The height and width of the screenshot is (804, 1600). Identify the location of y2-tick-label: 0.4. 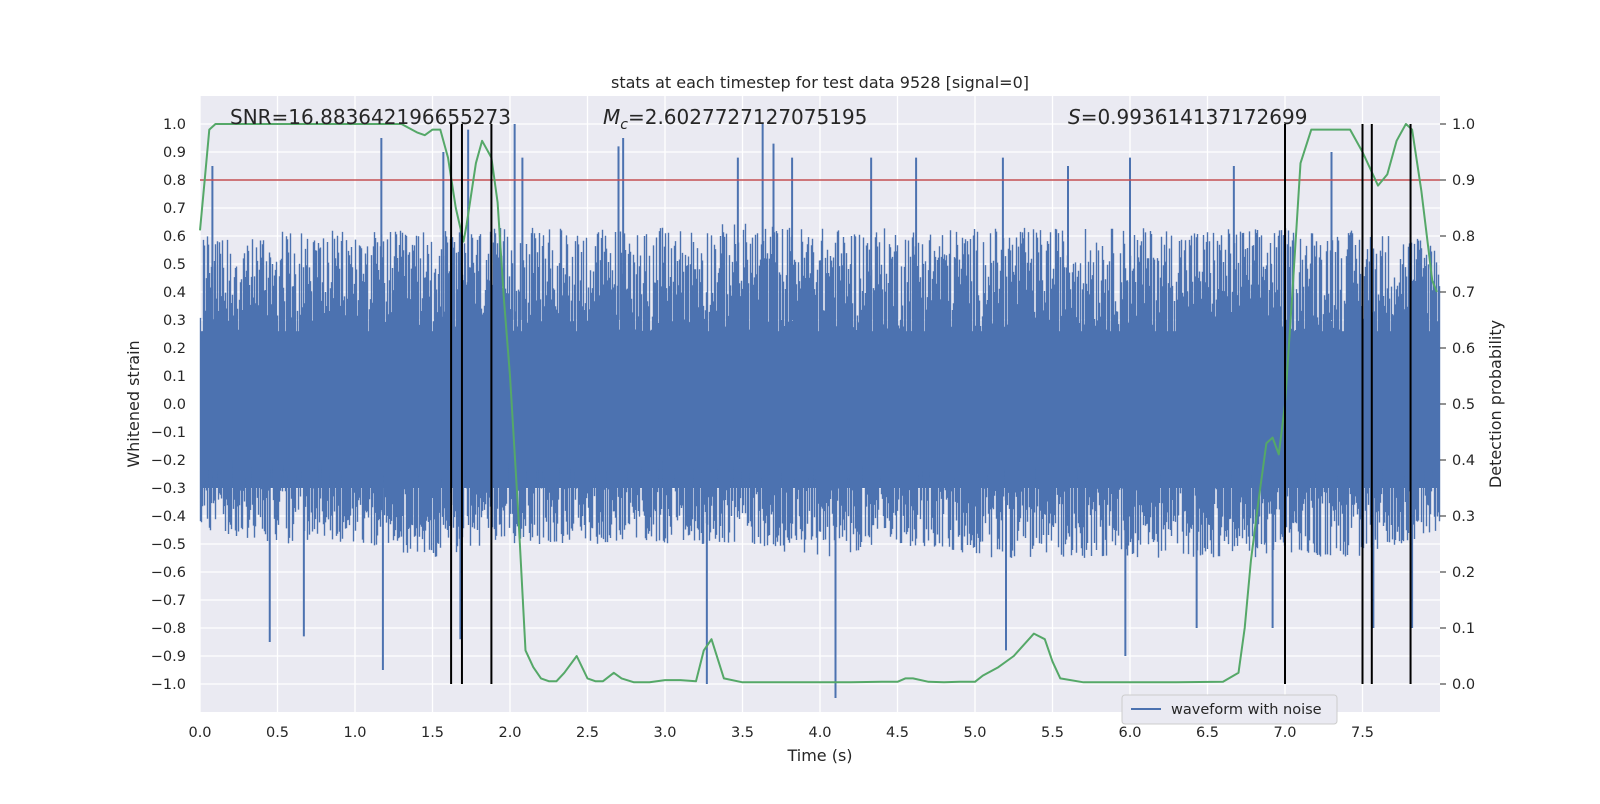
(1463, 461).